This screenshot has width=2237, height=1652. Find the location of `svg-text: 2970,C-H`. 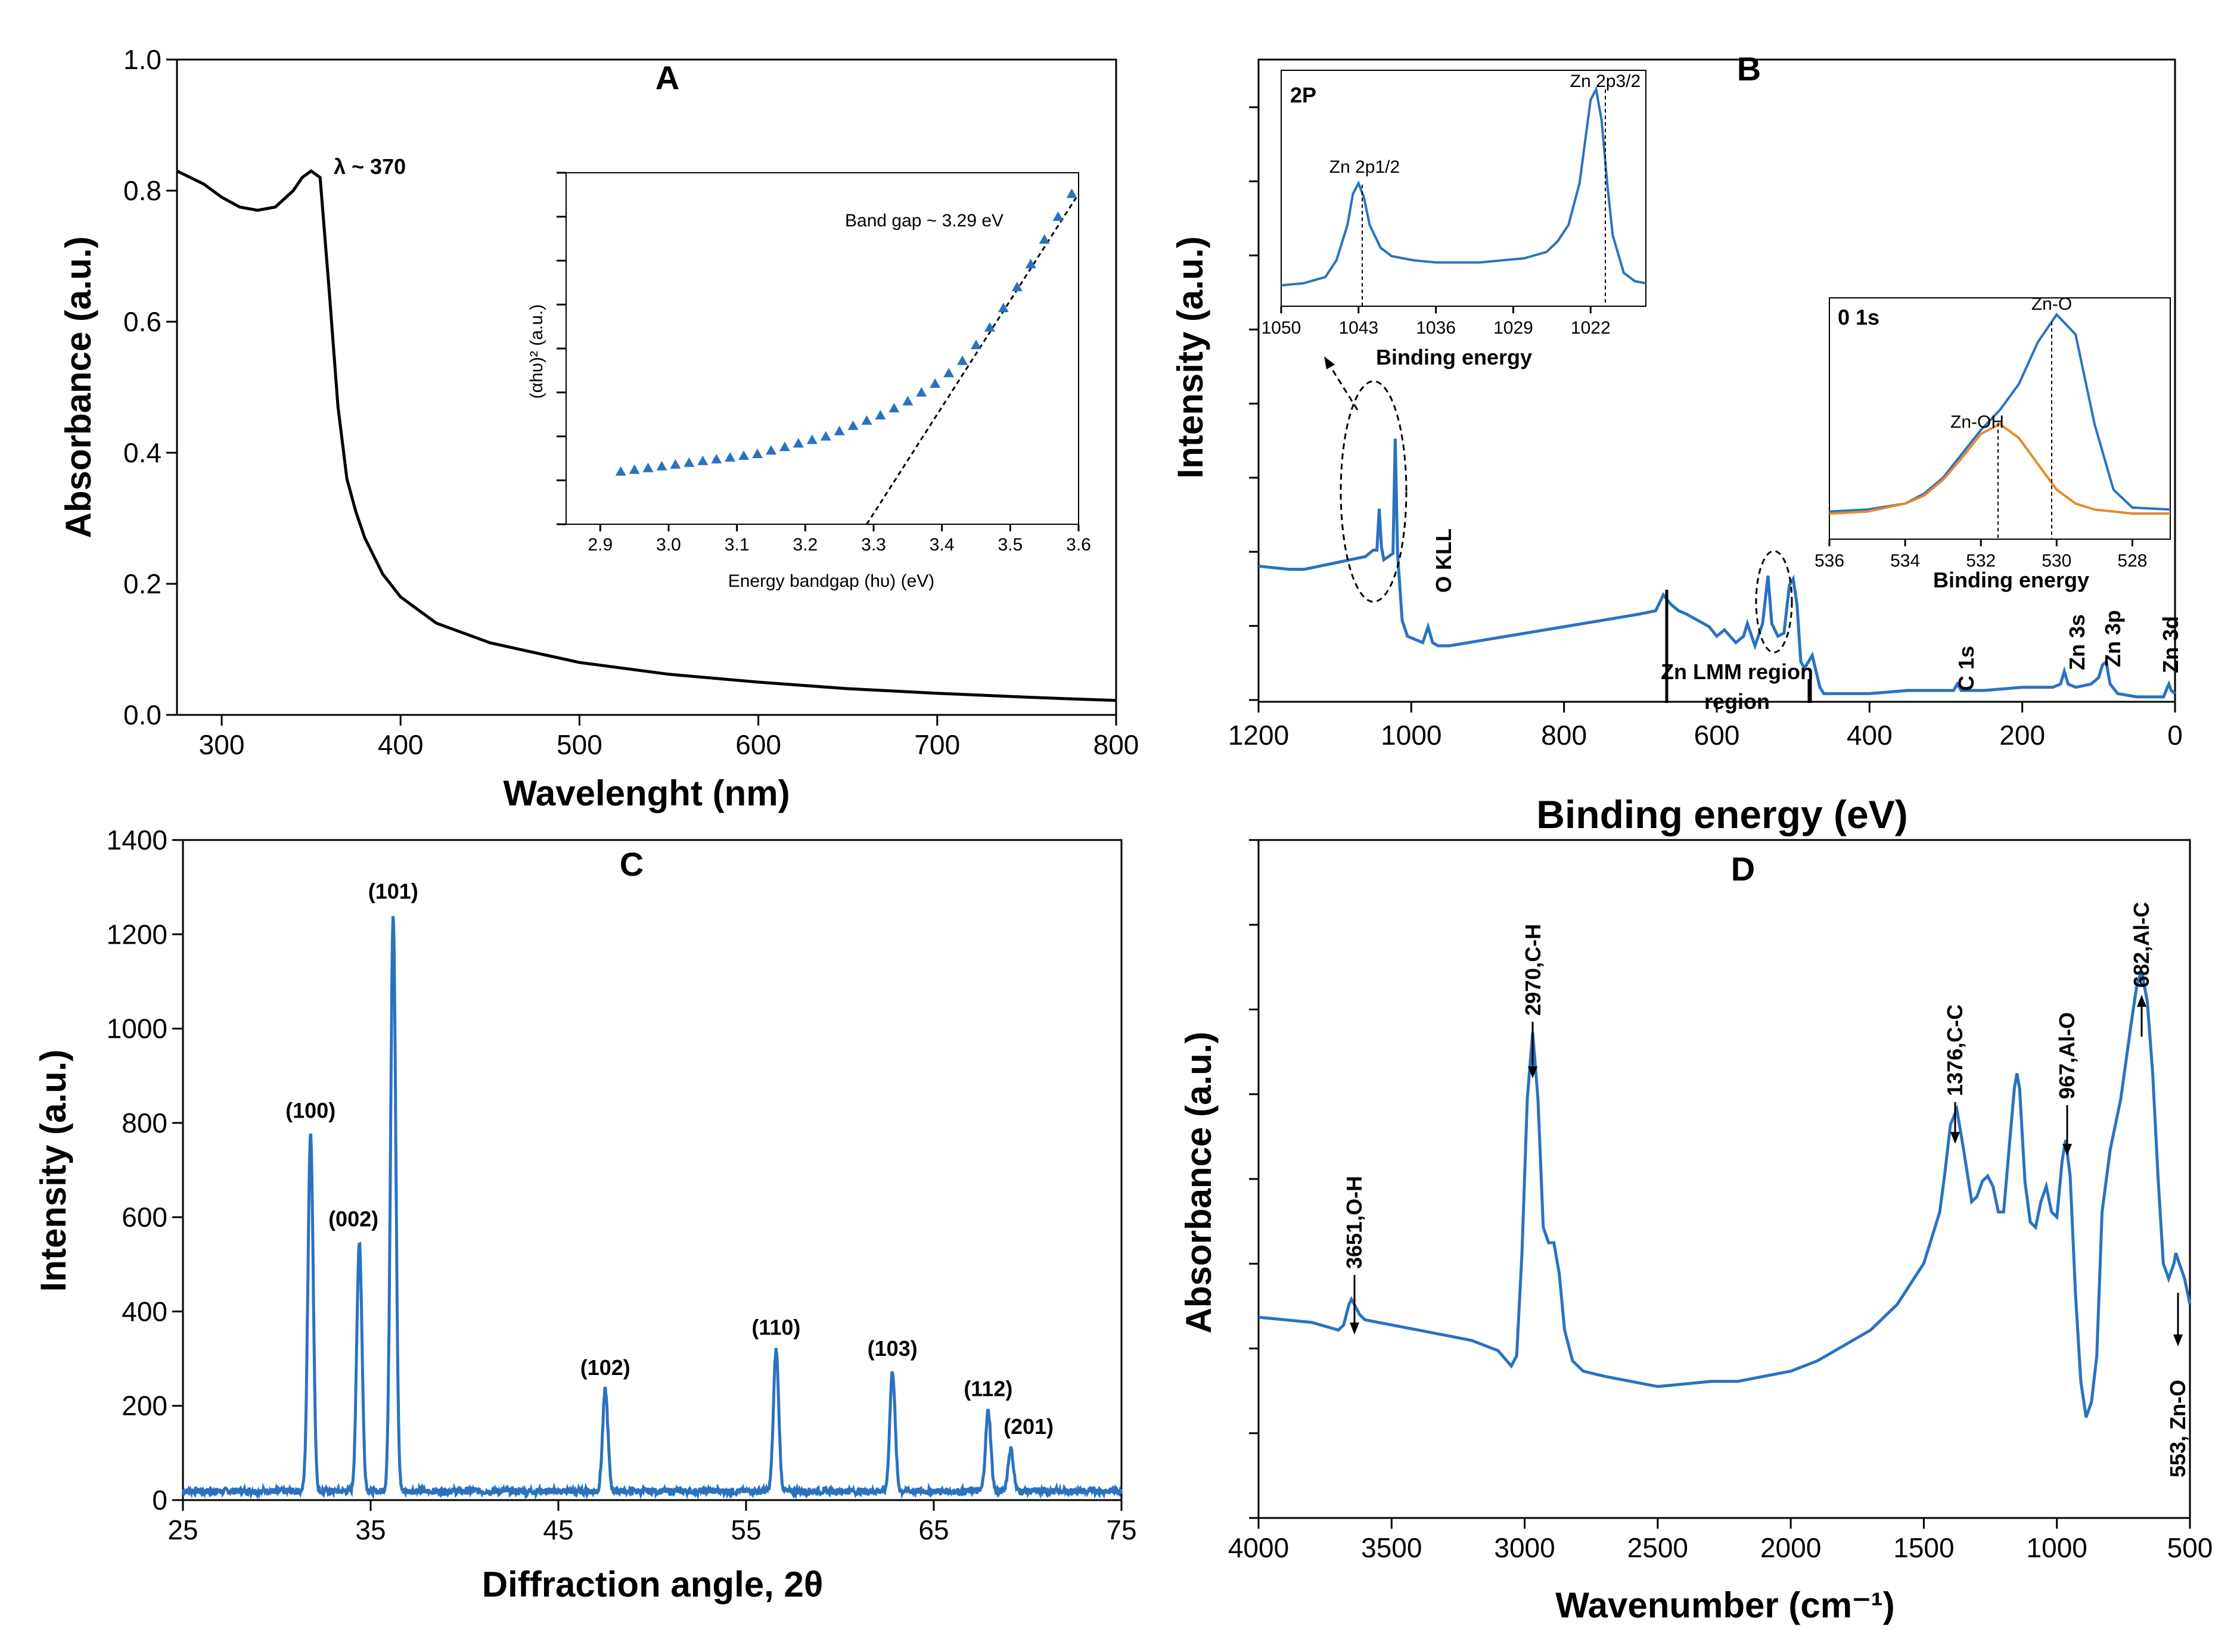

svg-text: 2970,C-H is located at coordinates (1533, 970).